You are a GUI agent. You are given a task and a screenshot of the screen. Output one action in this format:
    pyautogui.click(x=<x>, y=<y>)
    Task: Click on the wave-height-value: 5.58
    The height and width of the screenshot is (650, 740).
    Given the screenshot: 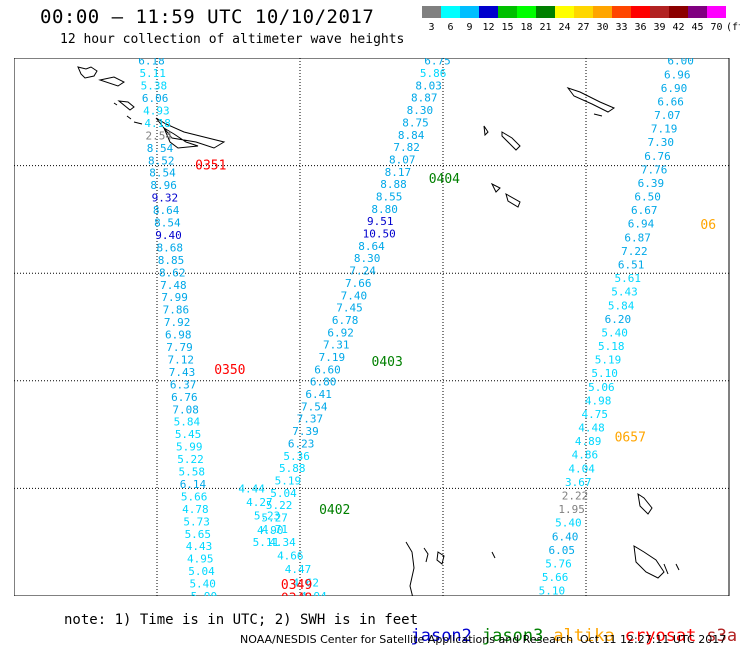 What is the action you would take?
    pyautogui.click(x=191, y=472)
    